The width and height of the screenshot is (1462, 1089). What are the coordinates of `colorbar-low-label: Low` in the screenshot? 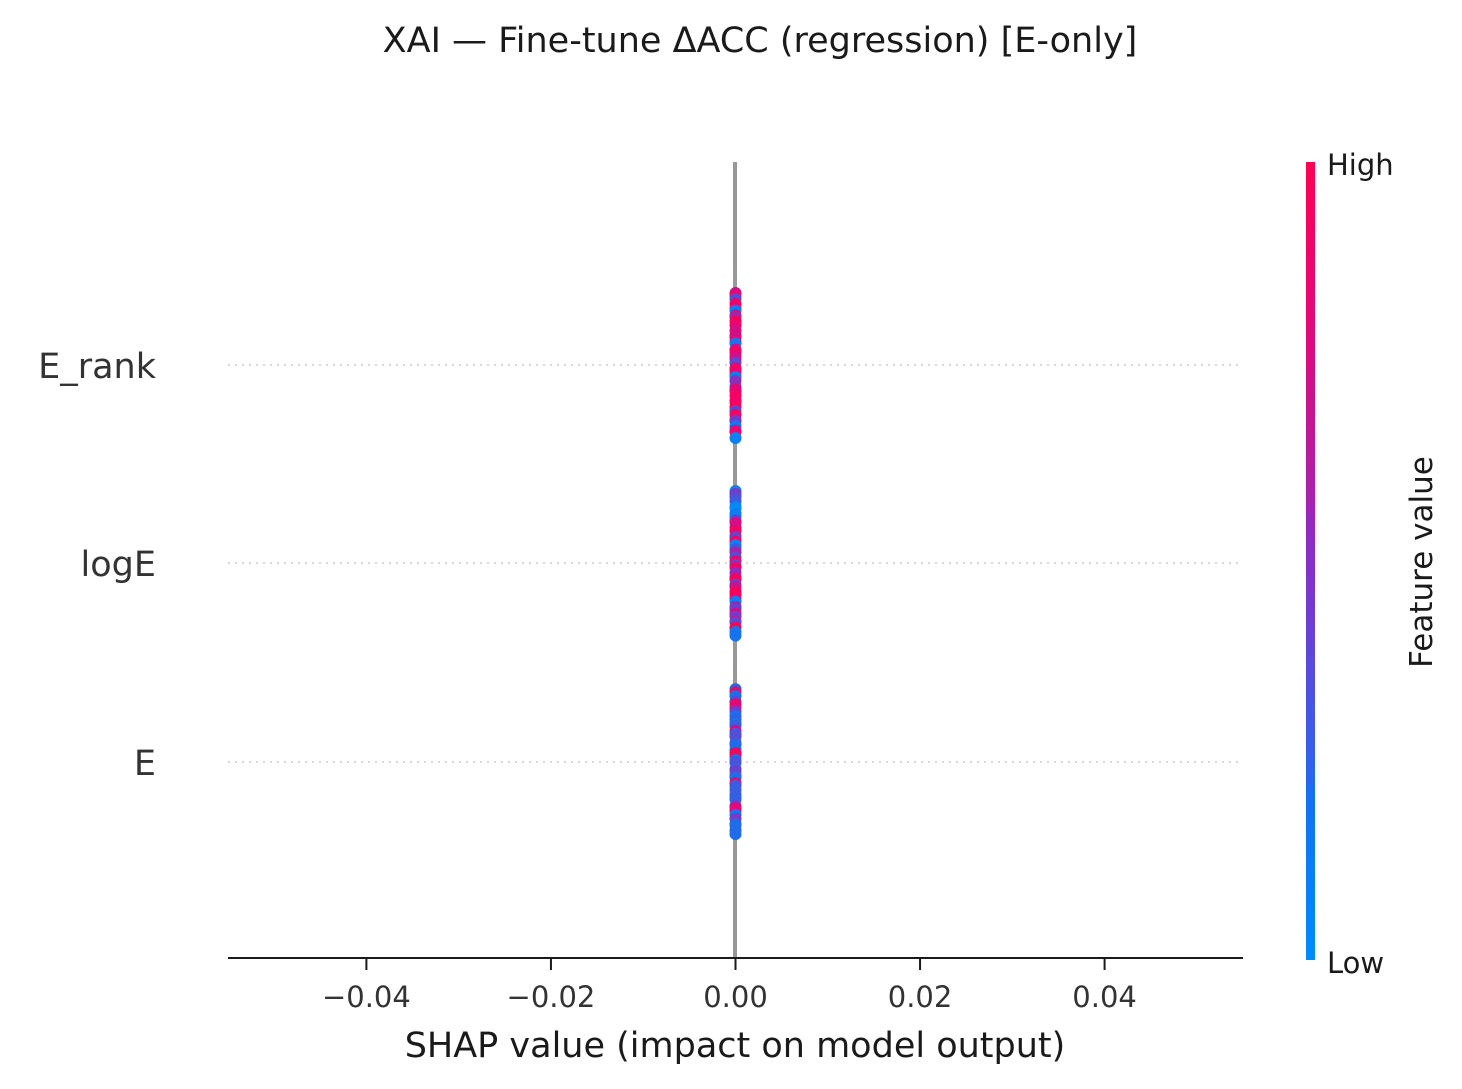 It's located at (1355, 963).